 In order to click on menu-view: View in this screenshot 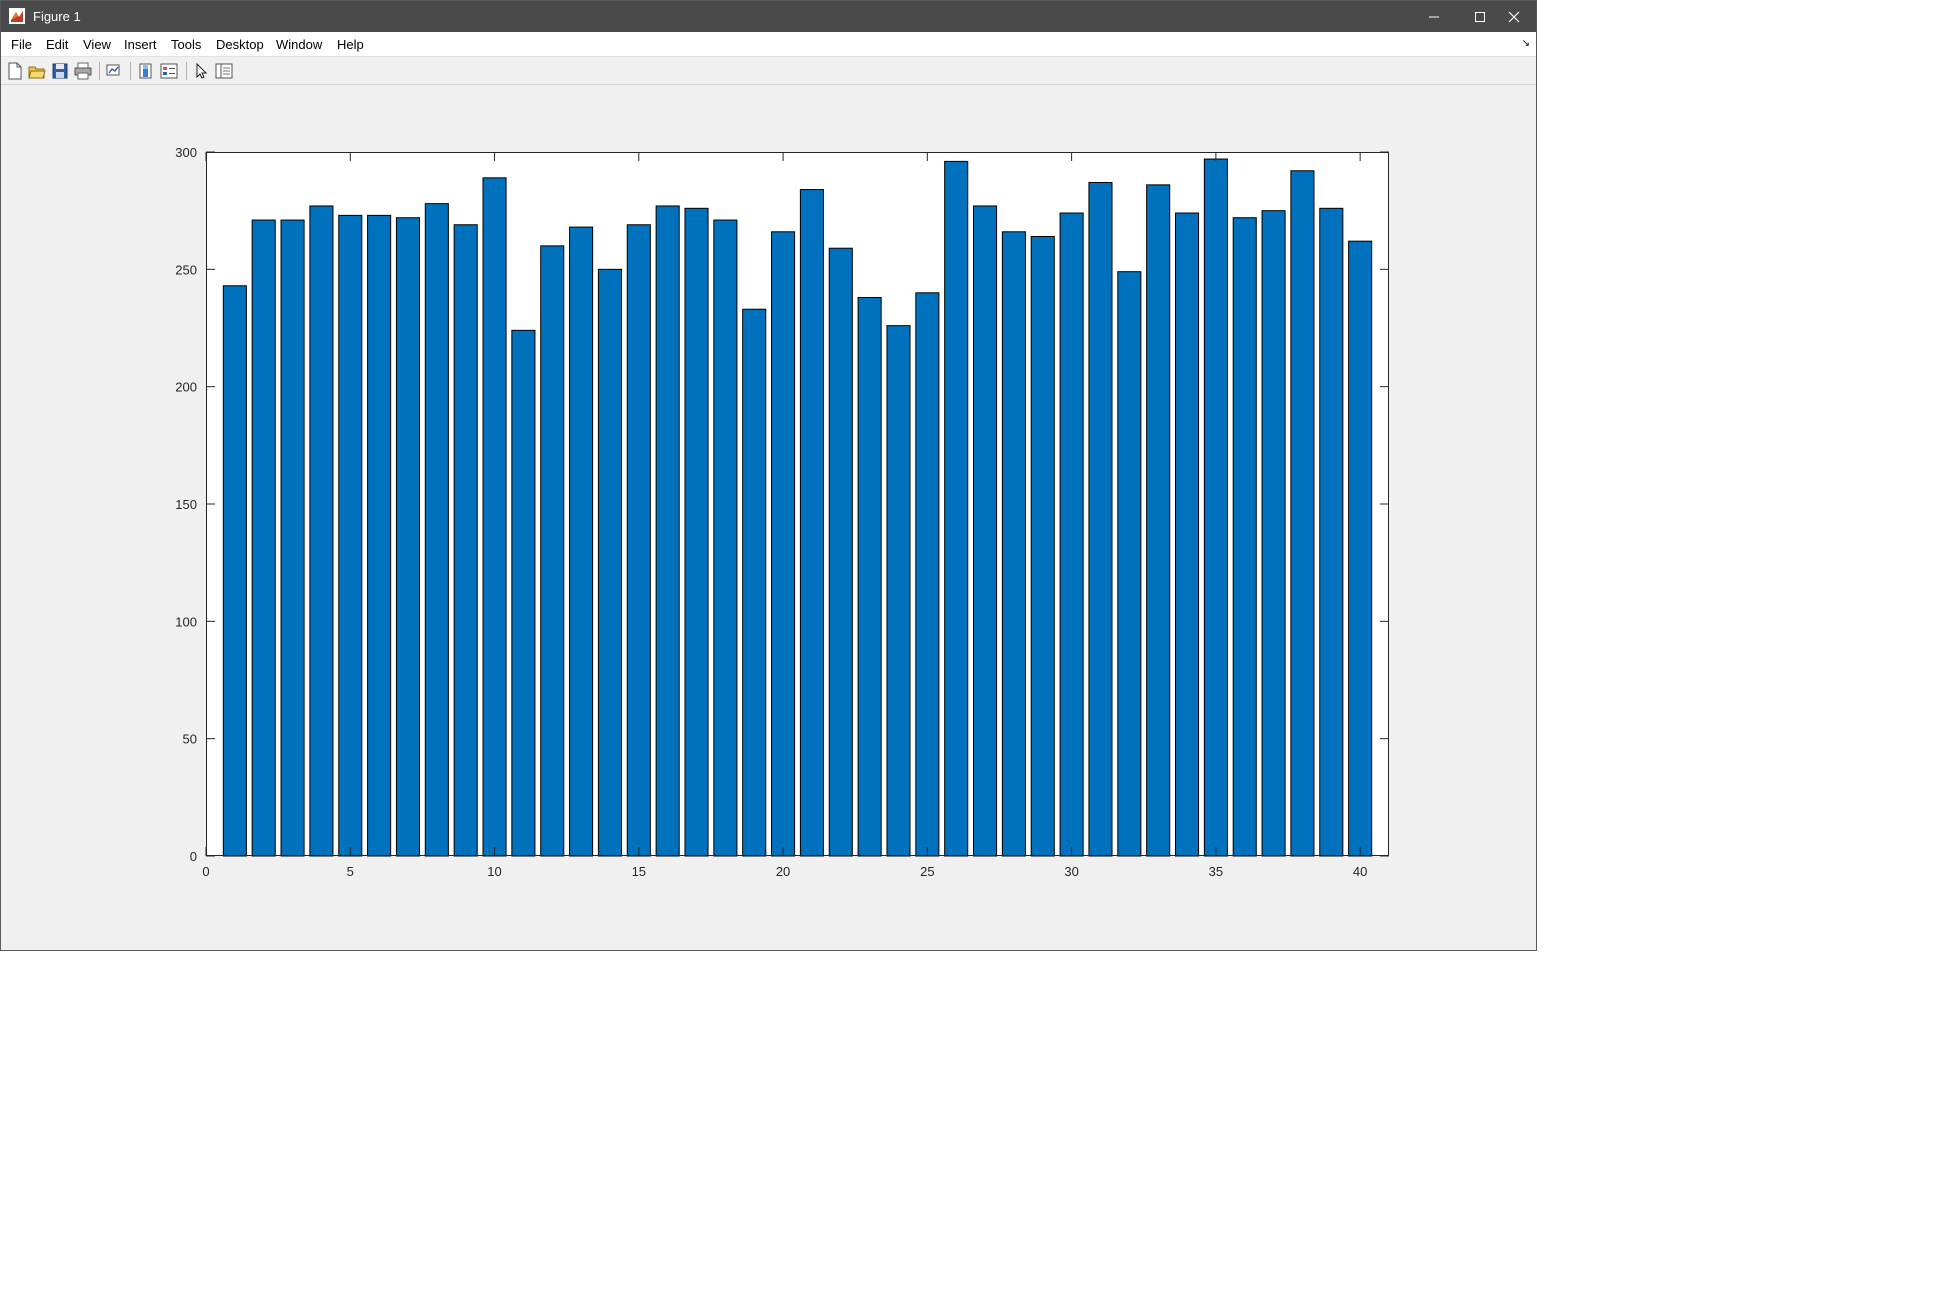, I will do `click(97, 44)`.